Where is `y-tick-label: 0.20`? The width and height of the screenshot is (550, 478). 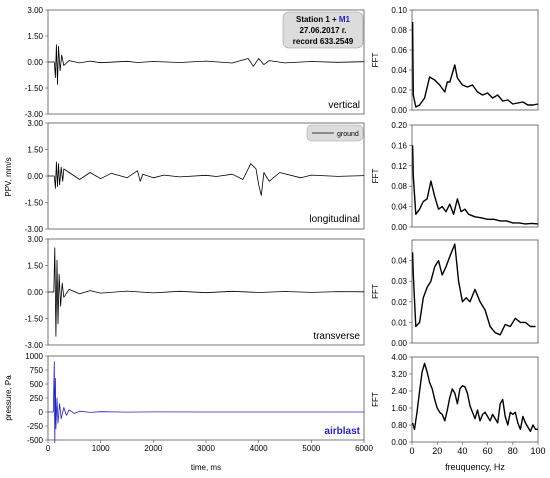
y-tick-label: 0.20 is located at coordinates (399, 125).